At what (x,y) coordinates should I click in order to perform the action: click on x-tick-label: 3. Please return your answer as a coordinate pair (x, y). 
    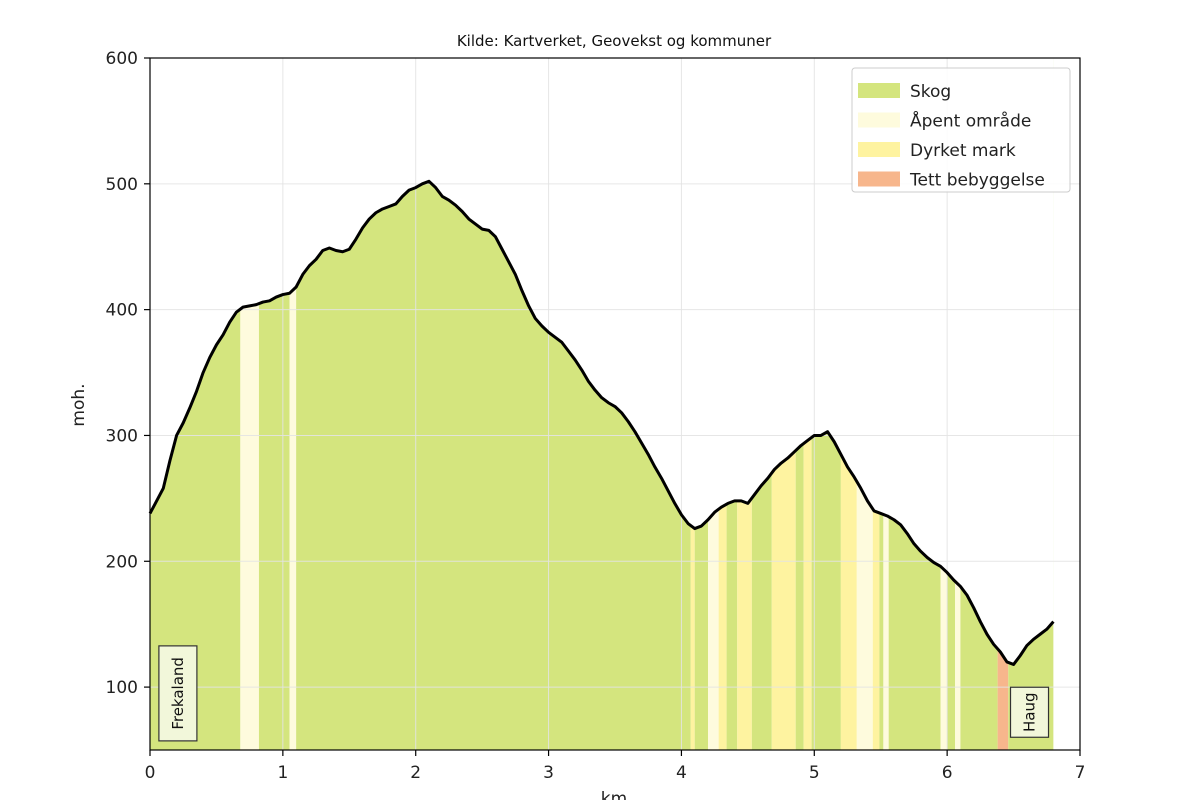
    Looking at the image, I should click on (548, 773).